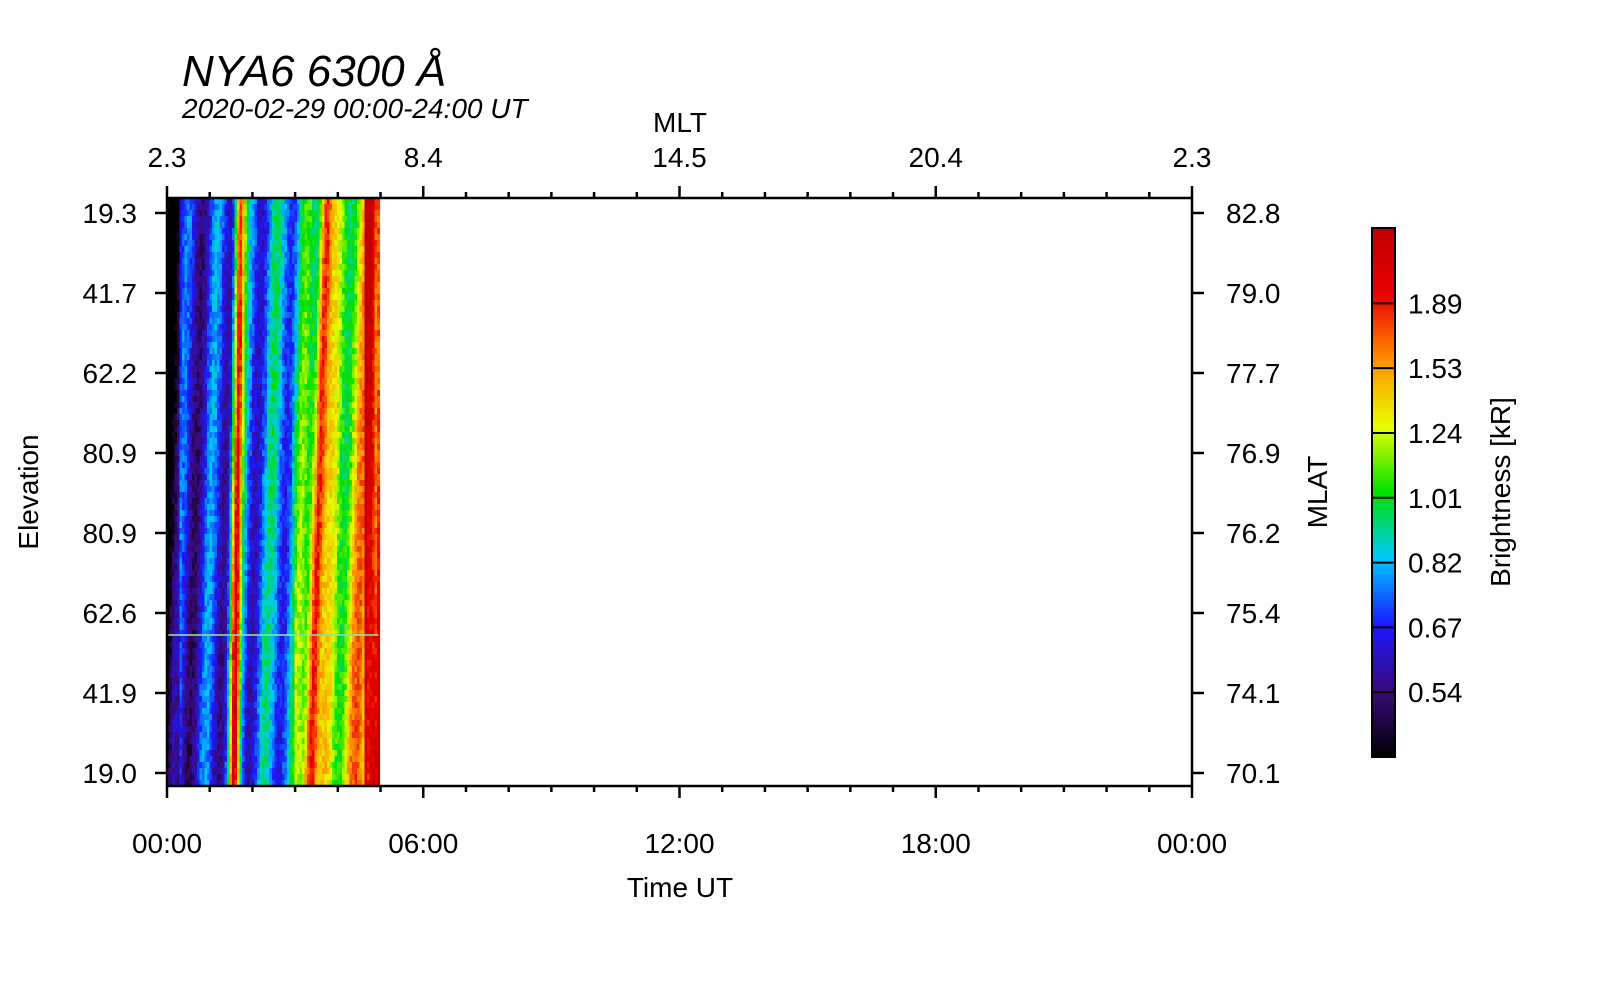  What do you see at coordinates (936, 843) in the screenshot?
I see `x-tick-label: 18:00` at bounding box center [936, 843].